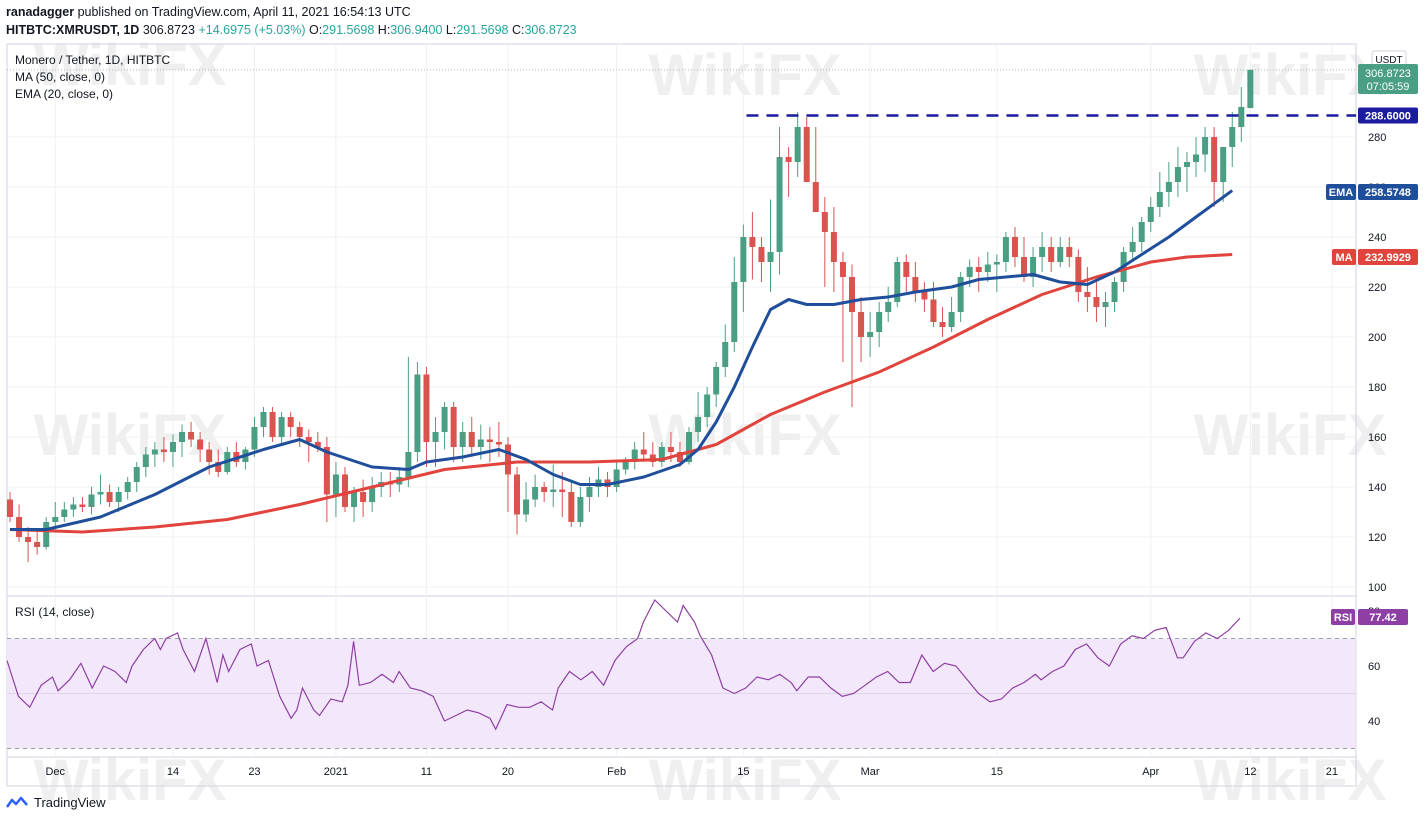  I want to click on rsi-legend: RSI (14, close), so click(55, 612).